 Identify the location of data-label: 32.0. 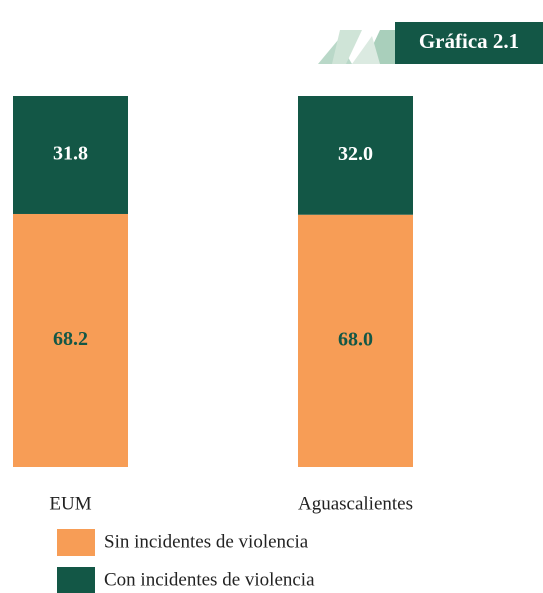
(355, 154).